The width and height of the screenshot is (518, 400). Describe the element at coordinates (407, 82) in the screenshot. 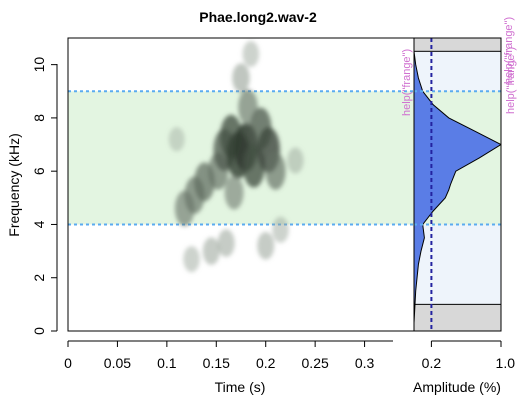

I see `help-label-1: help("frange")` at that location.